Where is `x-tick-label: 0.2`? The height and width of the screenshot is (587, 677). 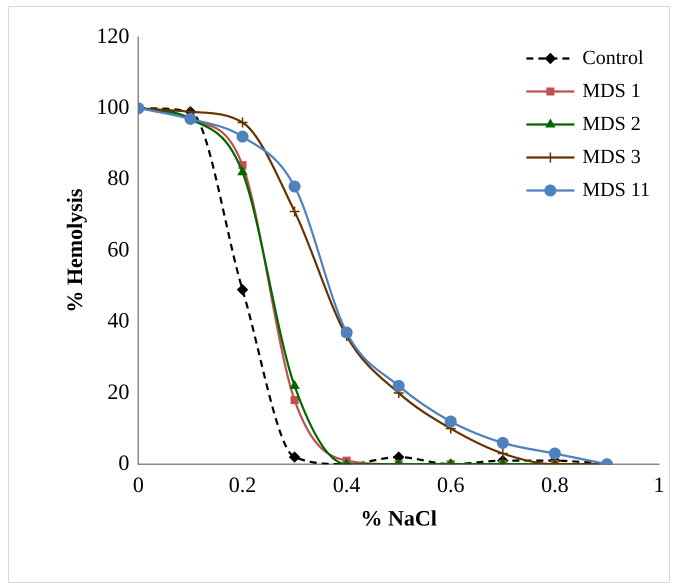 x-tick-label: 0.2 is located at coordinates (242, 485).